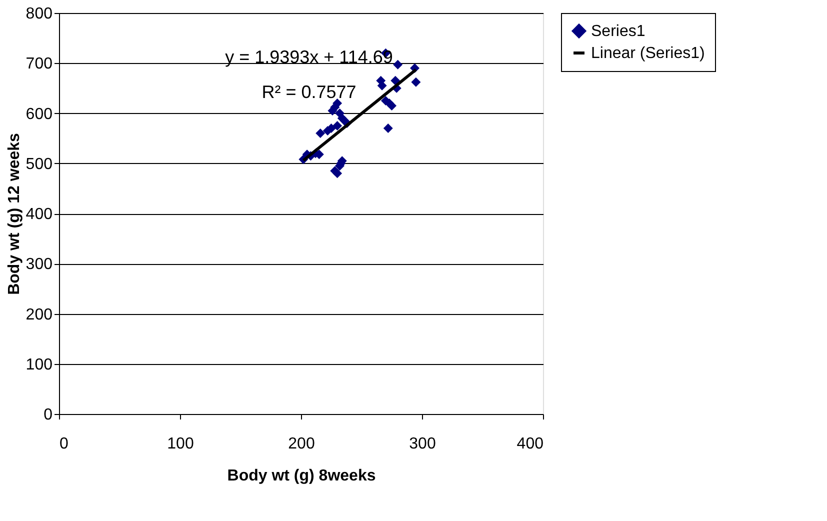 The width and height of the screenshot is (827, 521). I want to click on y-tick-label: 100, so click(39, 365).